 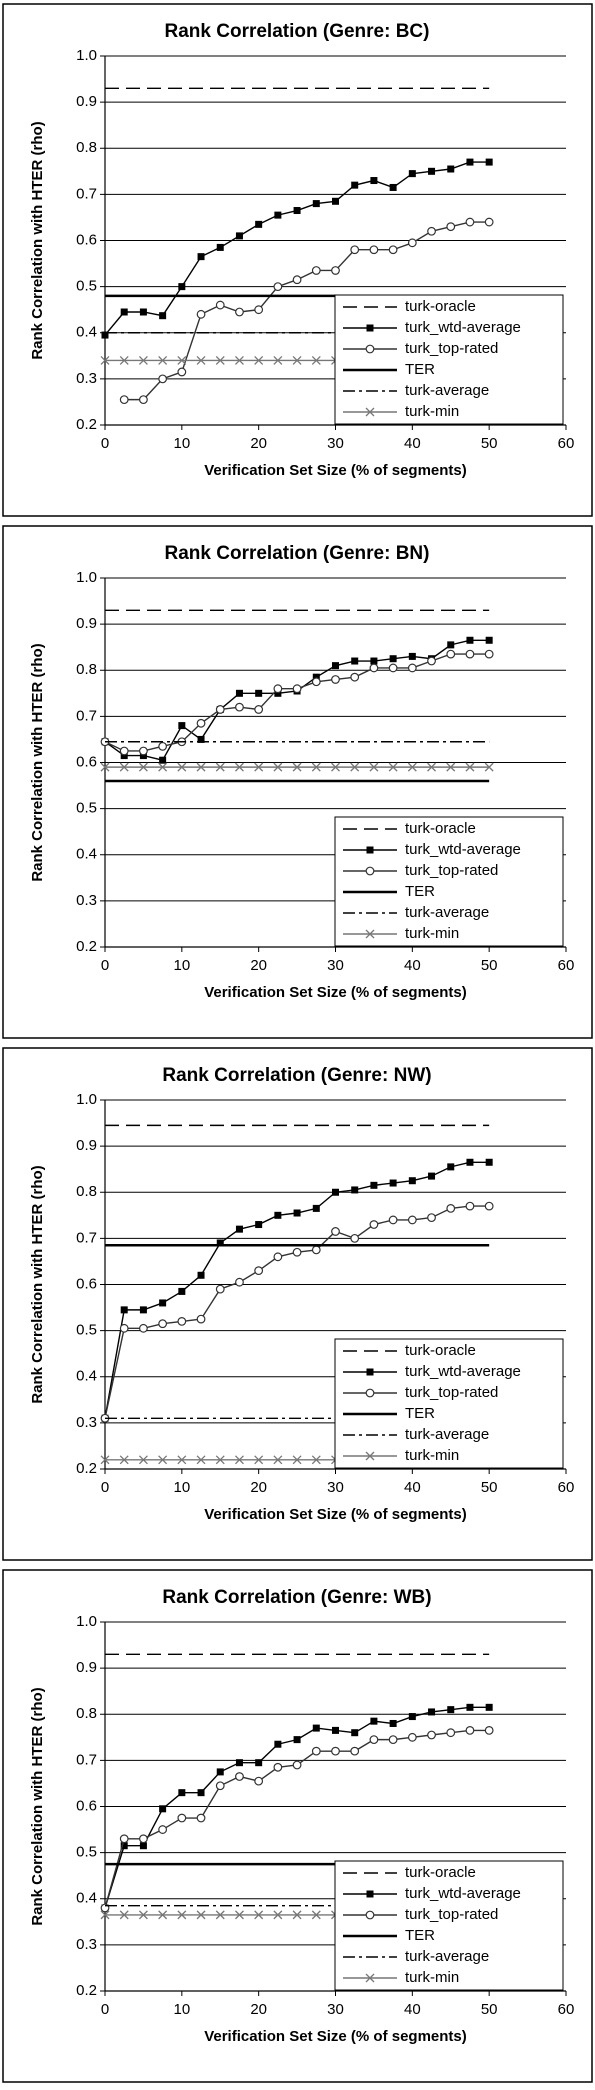 I want to click on x-tick-label: 50, so click(x=489, y=1487).